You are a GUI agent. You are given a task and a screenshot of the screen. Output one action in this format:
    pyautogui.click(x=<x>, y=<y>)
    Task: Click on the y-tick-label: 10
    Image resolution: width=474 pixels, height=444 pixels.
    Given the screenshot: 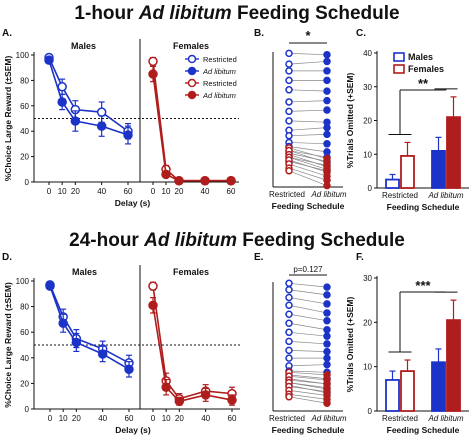 What is the action you would take?
    pyautogui.click(x=367, y=367)
    